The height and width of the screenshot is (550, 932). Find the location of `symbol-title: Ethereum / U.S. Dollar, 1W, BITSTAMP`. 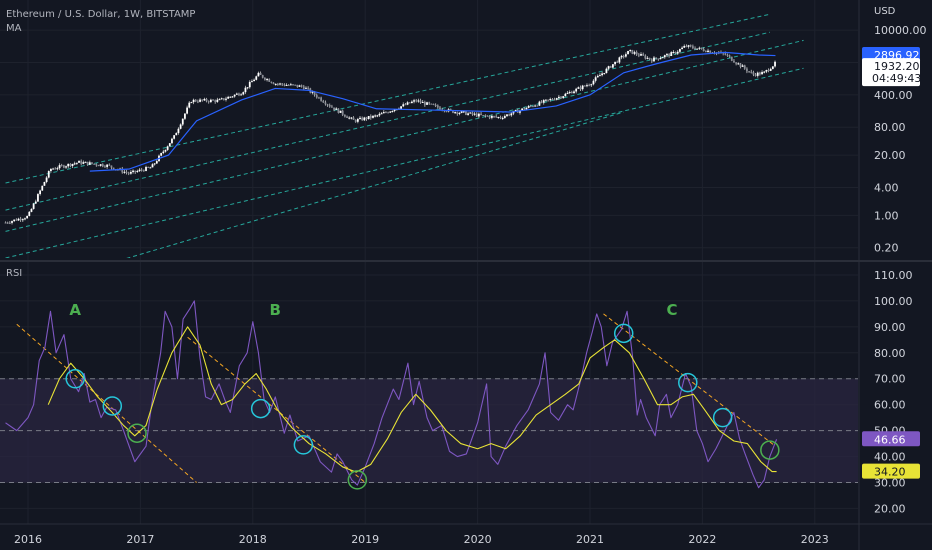

symbol-title: Ethereum / U.S. Dollar, 1W, BITSTAMP is located at coordinates (101, 14).